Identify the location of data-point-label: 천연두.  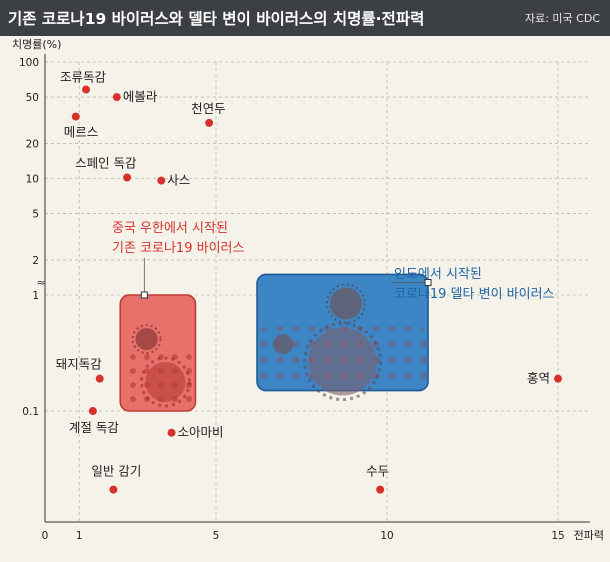
(208, 108).